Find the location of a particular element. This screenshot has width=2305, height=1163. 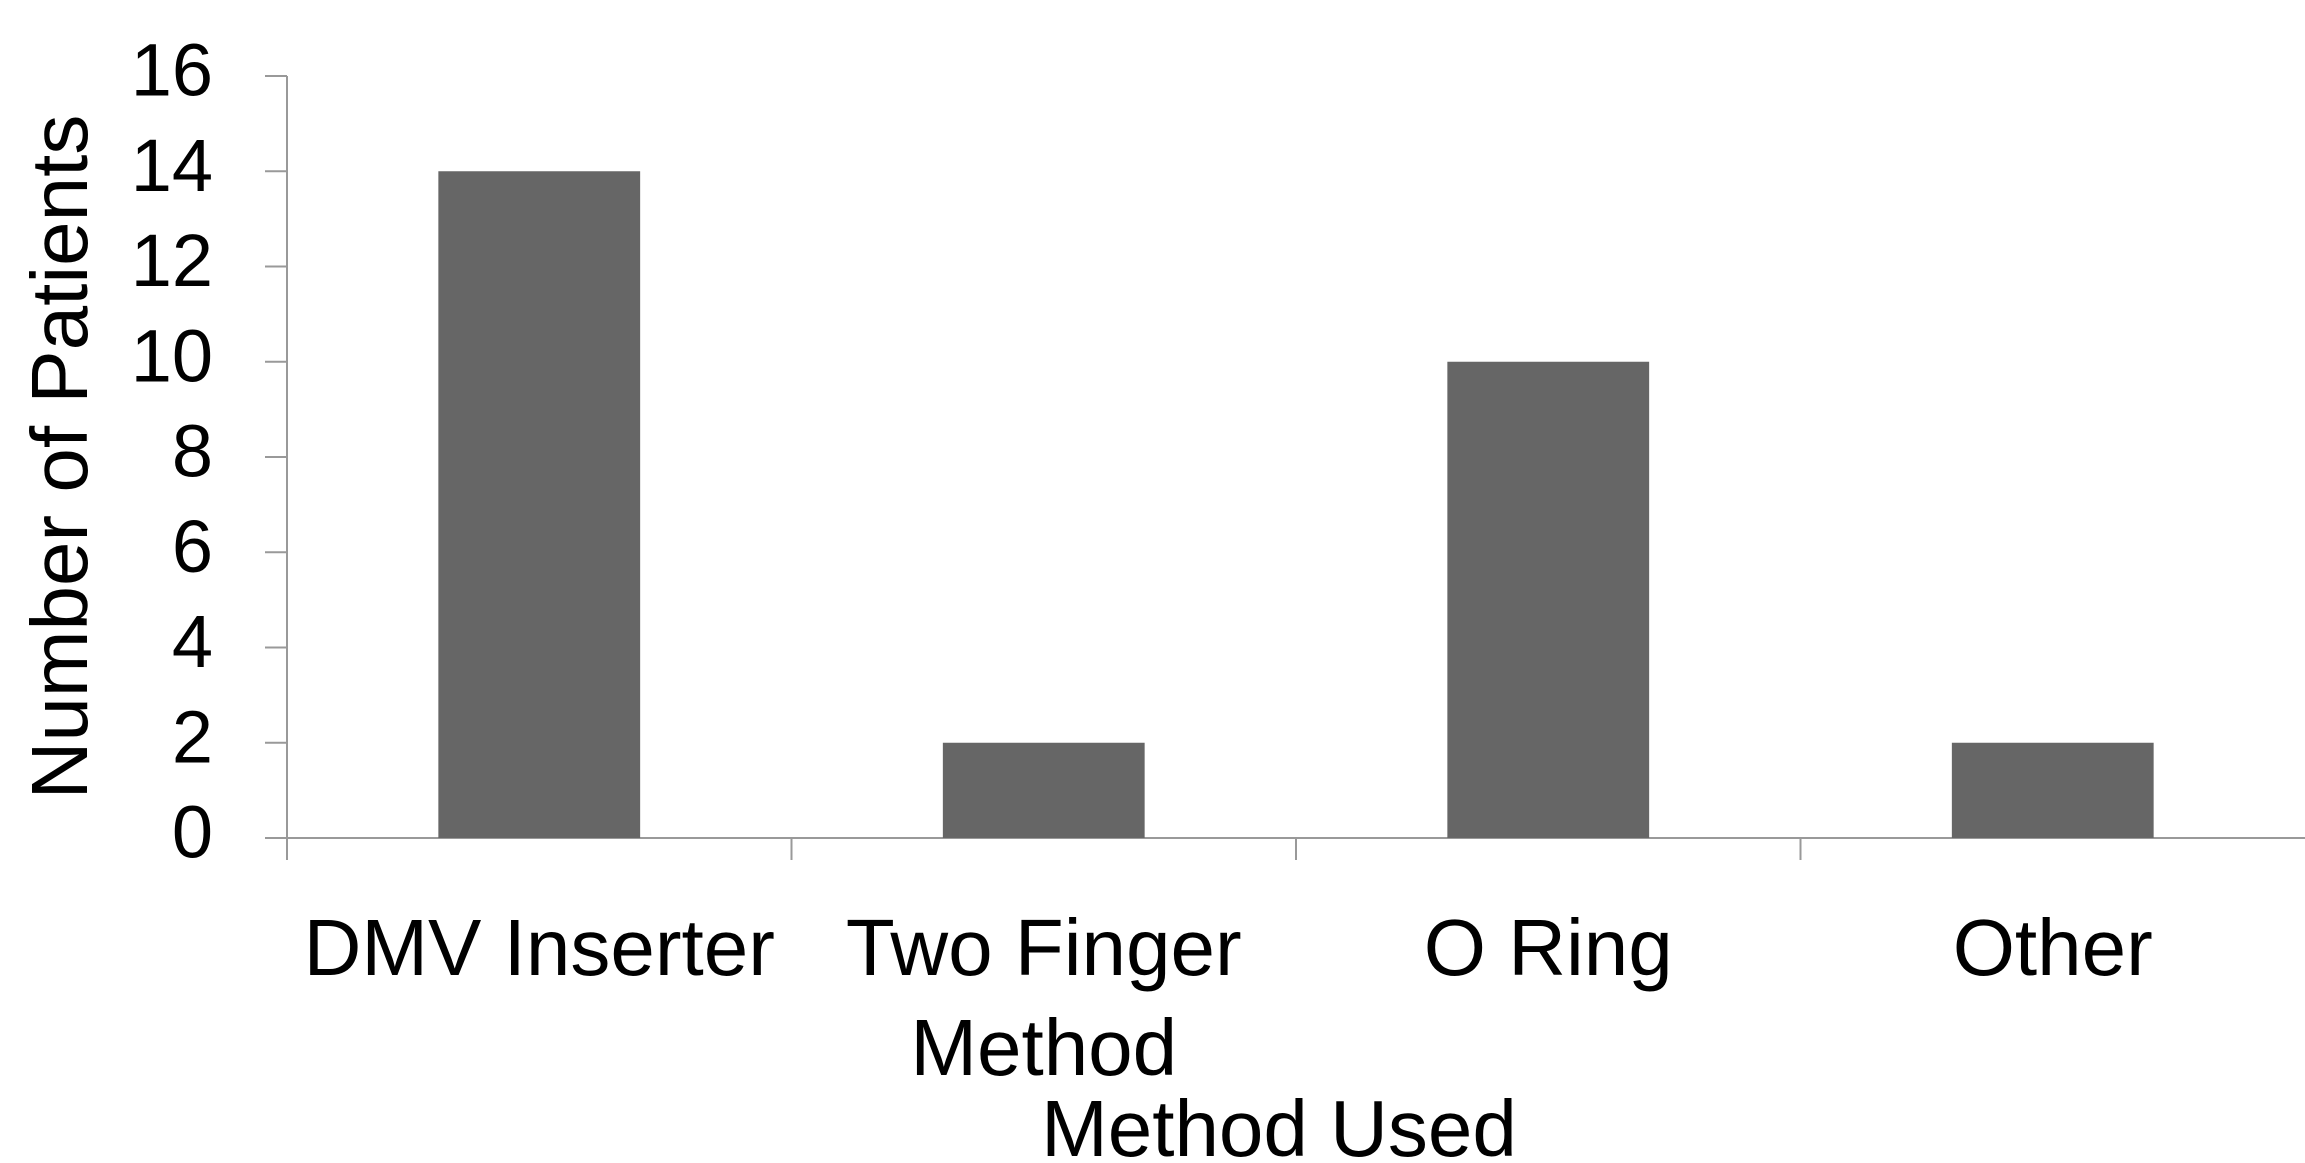

y-axis-label: Number of Patients is located at coordinates (59, 457).